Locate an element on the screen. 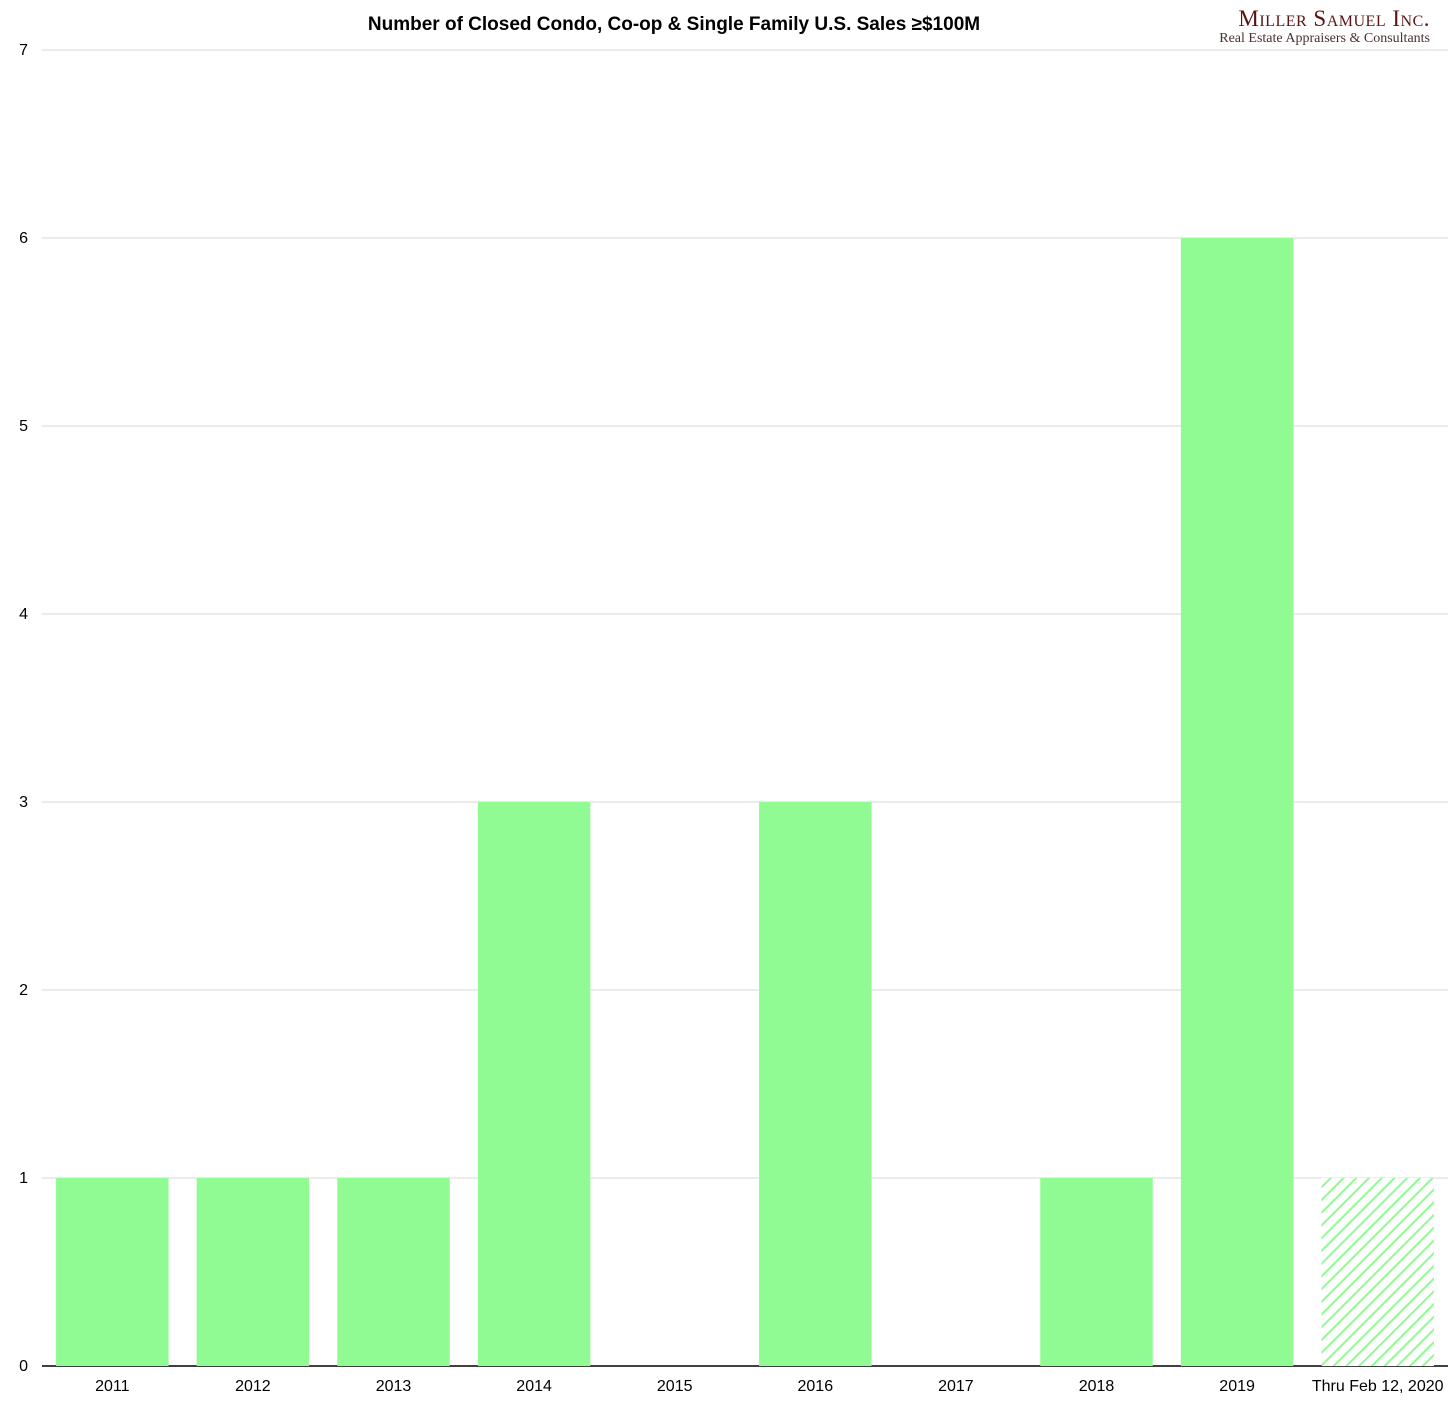 The height and width of the screenshot is (1418, 1456). bar-partial-period is located at coordinates (1377, 1272).